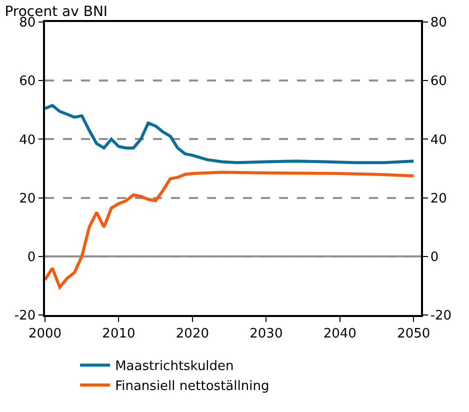  What do you see at coordinates (27, 82) in the screenshot?
I see `y-tick-label: 60` at bounding box center [27, 82].